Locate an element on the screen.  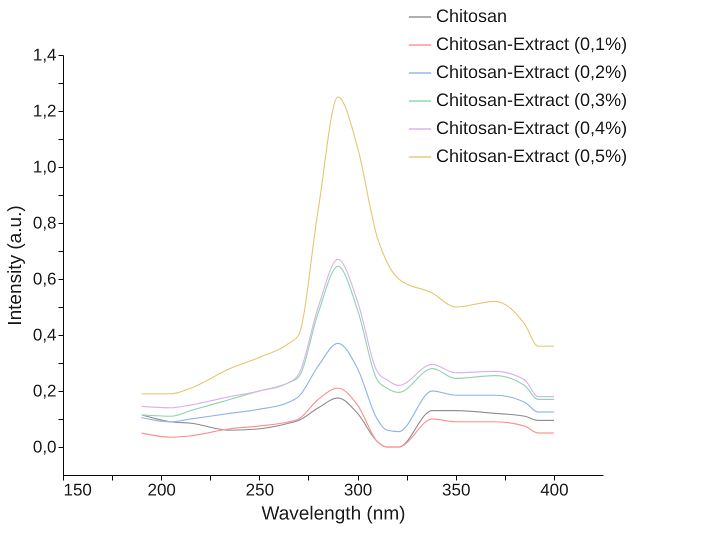
legend-label: Chitosan is located at coordinates (472, 16).